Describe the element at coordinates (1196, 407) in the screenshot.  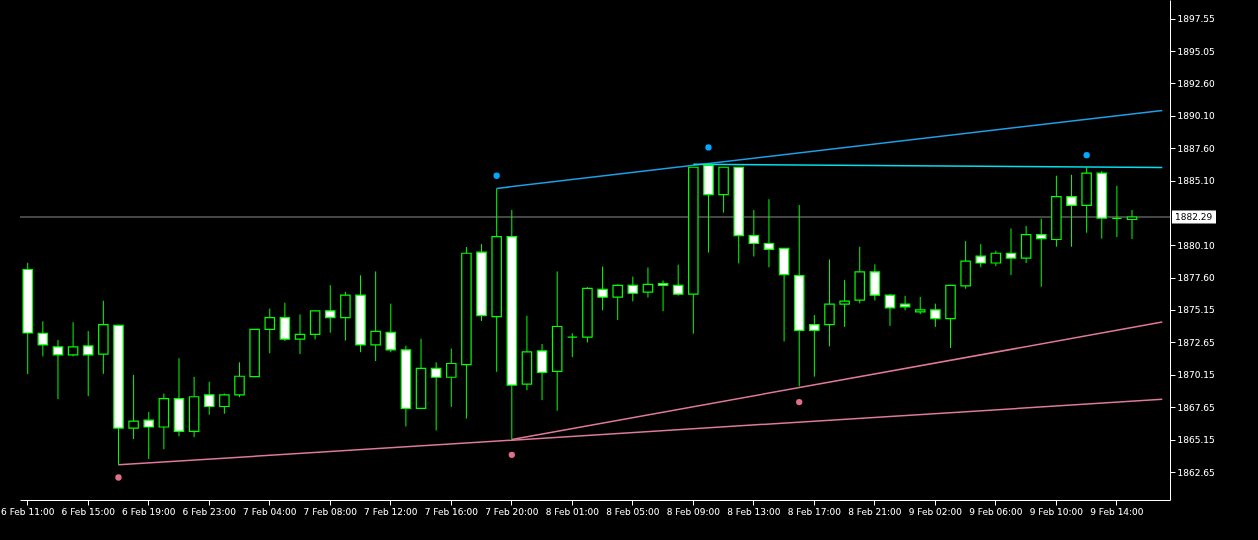
I see `y-tick-label: 1867.65` at that location.